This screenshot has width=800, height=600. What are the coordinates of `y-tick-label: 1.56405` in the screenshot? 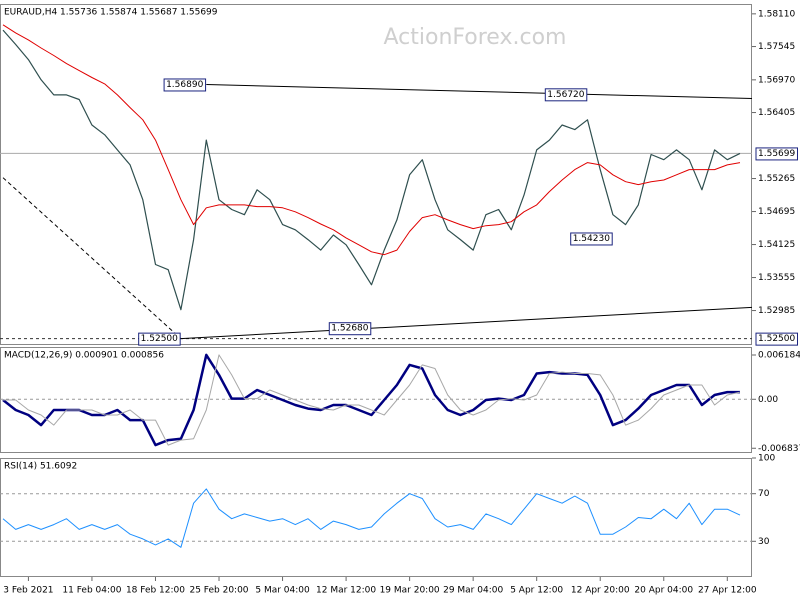 It's located at (776, 113).